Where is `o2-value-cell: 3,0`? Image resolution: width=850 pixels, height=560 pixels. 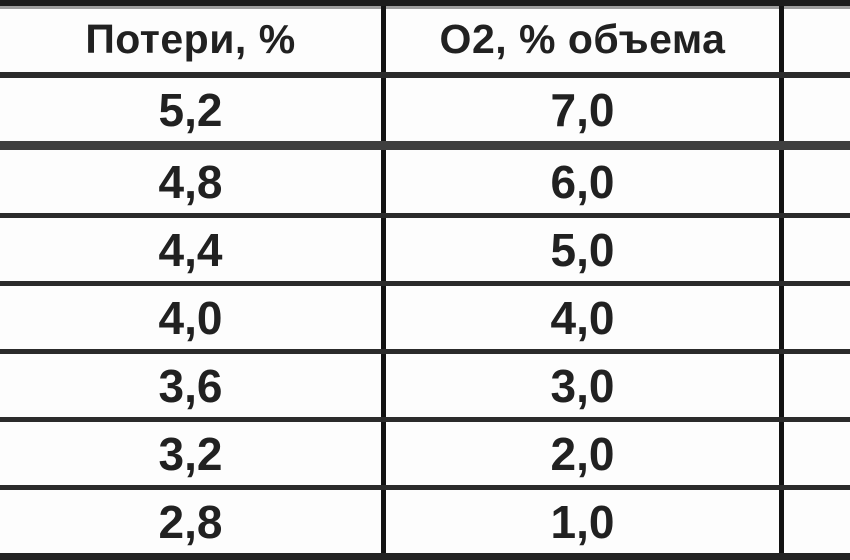 o2-value-cell: 3,0 is located at coordinates (580, 385).